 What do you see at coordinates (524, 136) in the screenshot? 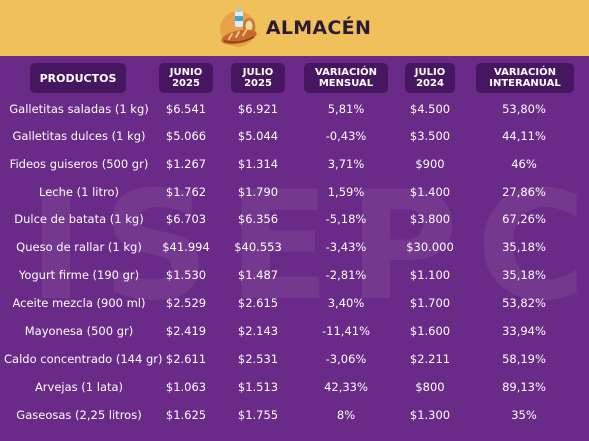
I see `yearly-variation: 44,11%` at bounding box center [524, 136].